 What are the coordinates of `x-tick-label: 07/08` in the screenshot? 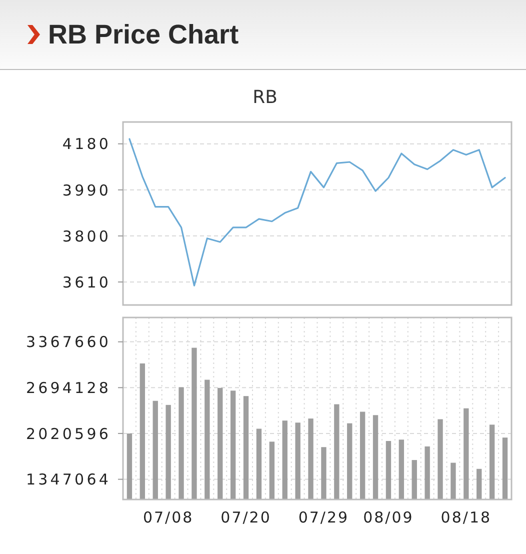 It's located at (168, 517).